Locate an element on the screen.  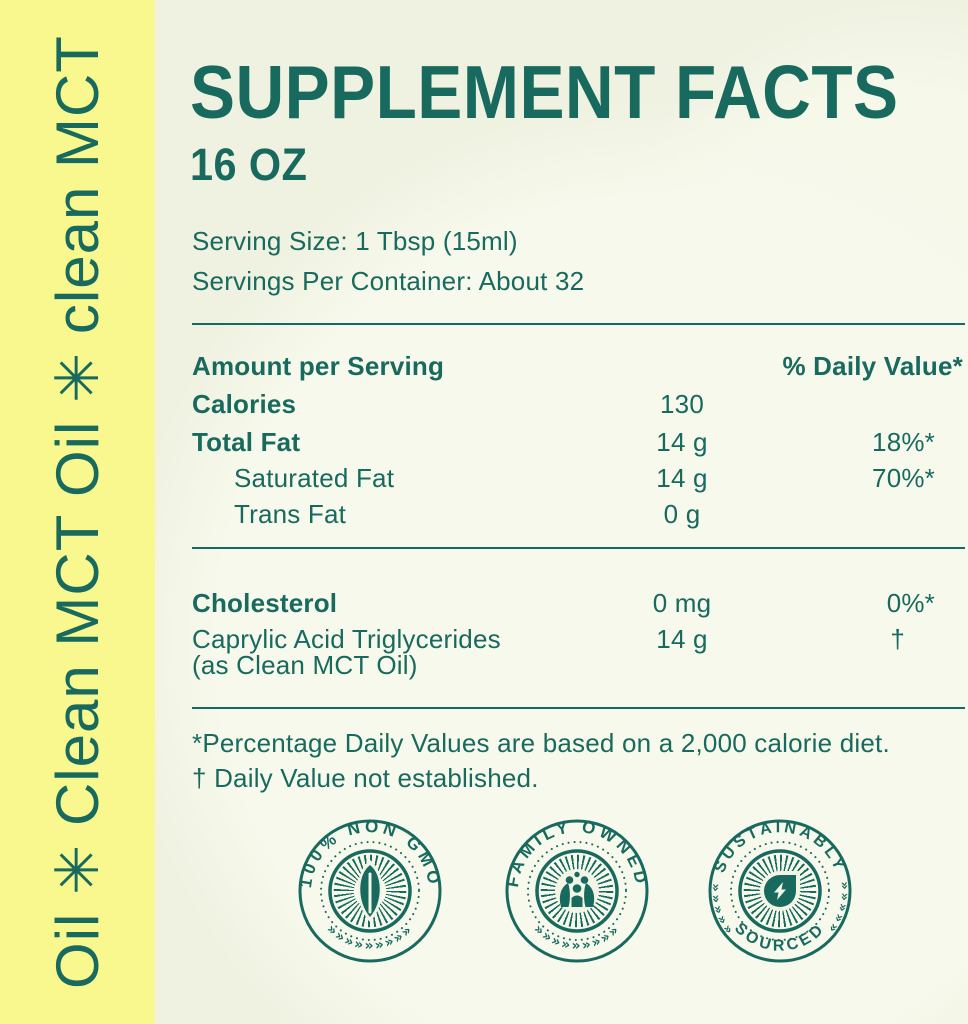
non-gmo-stamp: 100% NON GMO »»»»»»»»»»» is located at coordinates (369, 890).